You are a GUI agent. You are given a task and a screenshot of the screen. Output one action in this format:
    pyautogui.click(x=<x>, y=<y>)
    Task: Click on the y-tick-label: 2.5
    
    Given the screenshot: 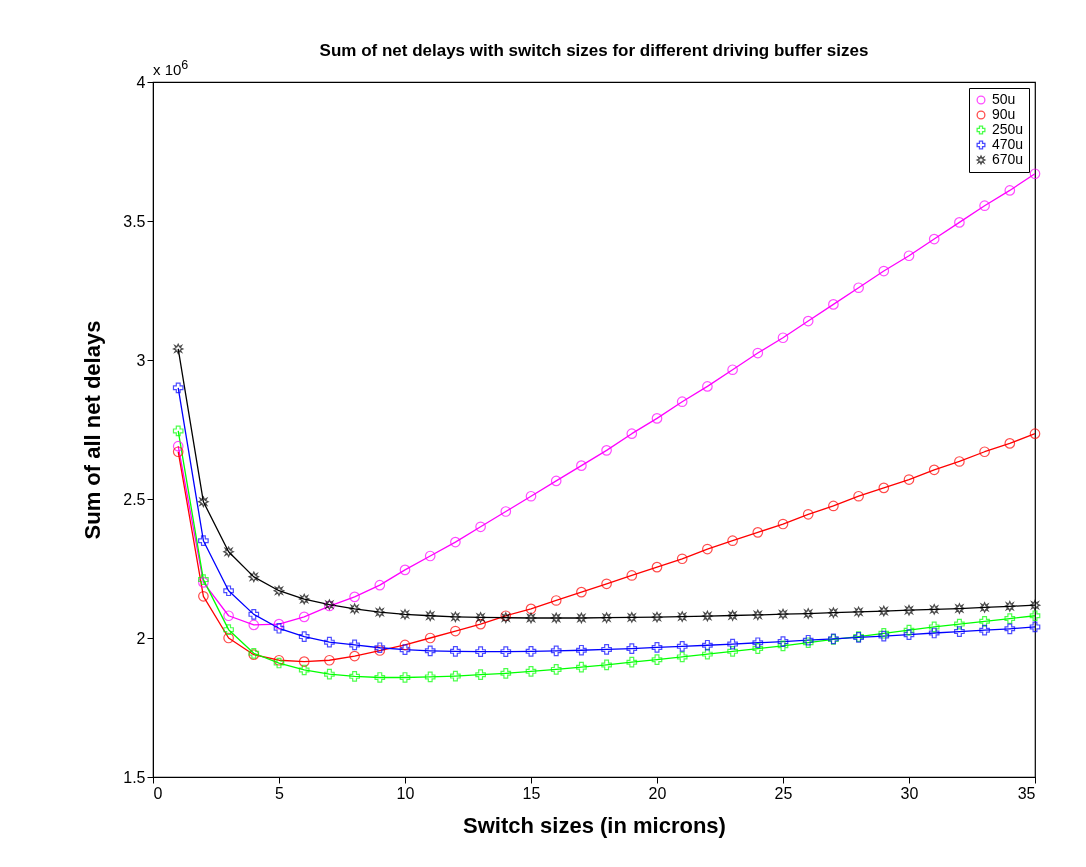 What is the action you would take?
    pyautogui.click(x=134, y=499)
    